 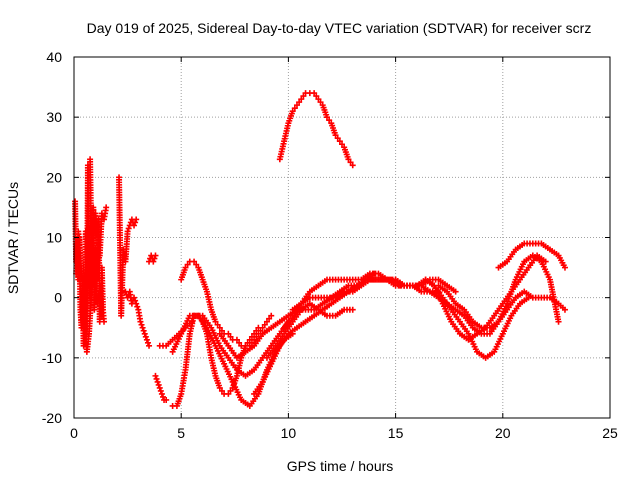 What do you see at coordinates (374, 294) in the screenshot?
I see `series-arc-10_5h` at bounding box center [374, 294].